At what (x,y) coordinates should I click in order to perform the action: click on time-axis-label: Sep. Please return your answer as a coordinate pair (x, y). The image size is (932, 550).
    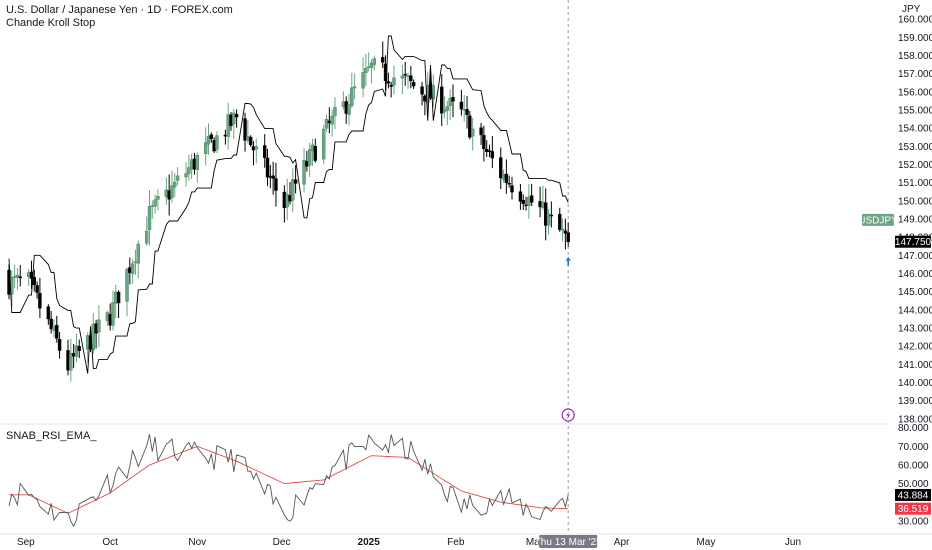
    Looking at the image, I should click on (26, 542).